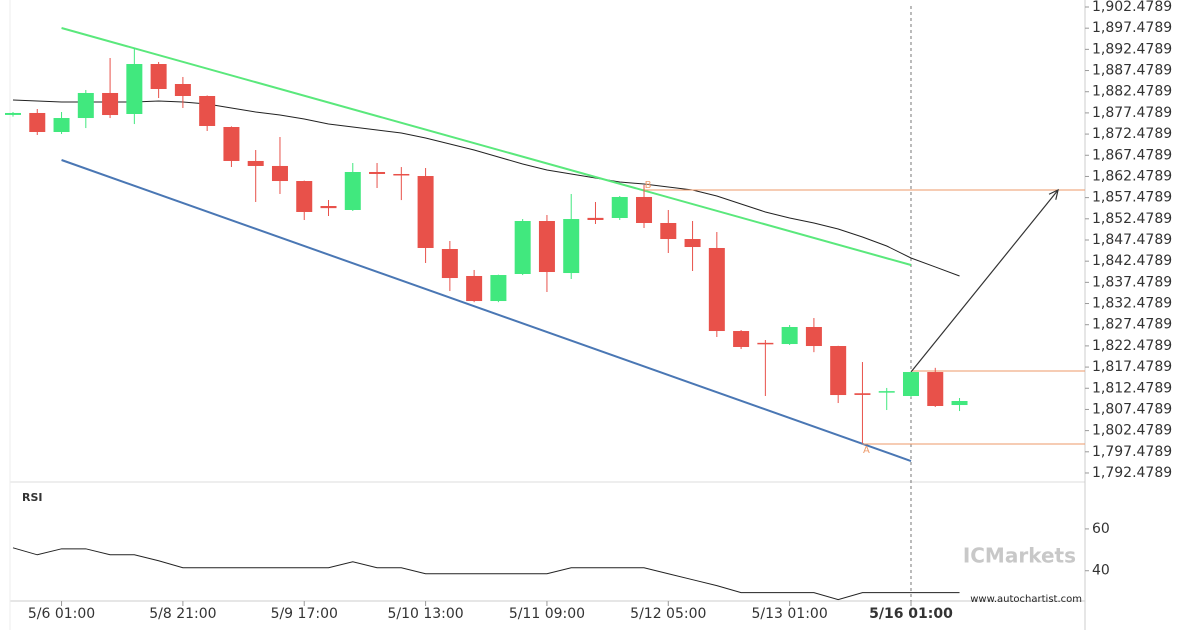 Image resolution: width=1200 pixels, height=630 pixels. Describe the element at coordinates (1132, 113) in the screenshot. I see `y-tick-label: 1,877.4789` at that location.